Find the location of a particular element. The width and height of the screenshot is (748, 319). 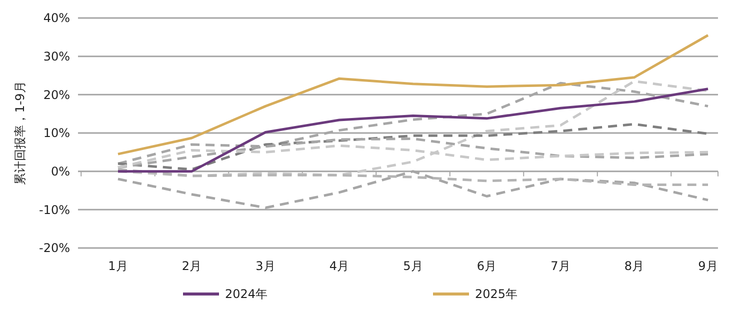

y-tick-label: 0% is located at coordinates (60, 171).